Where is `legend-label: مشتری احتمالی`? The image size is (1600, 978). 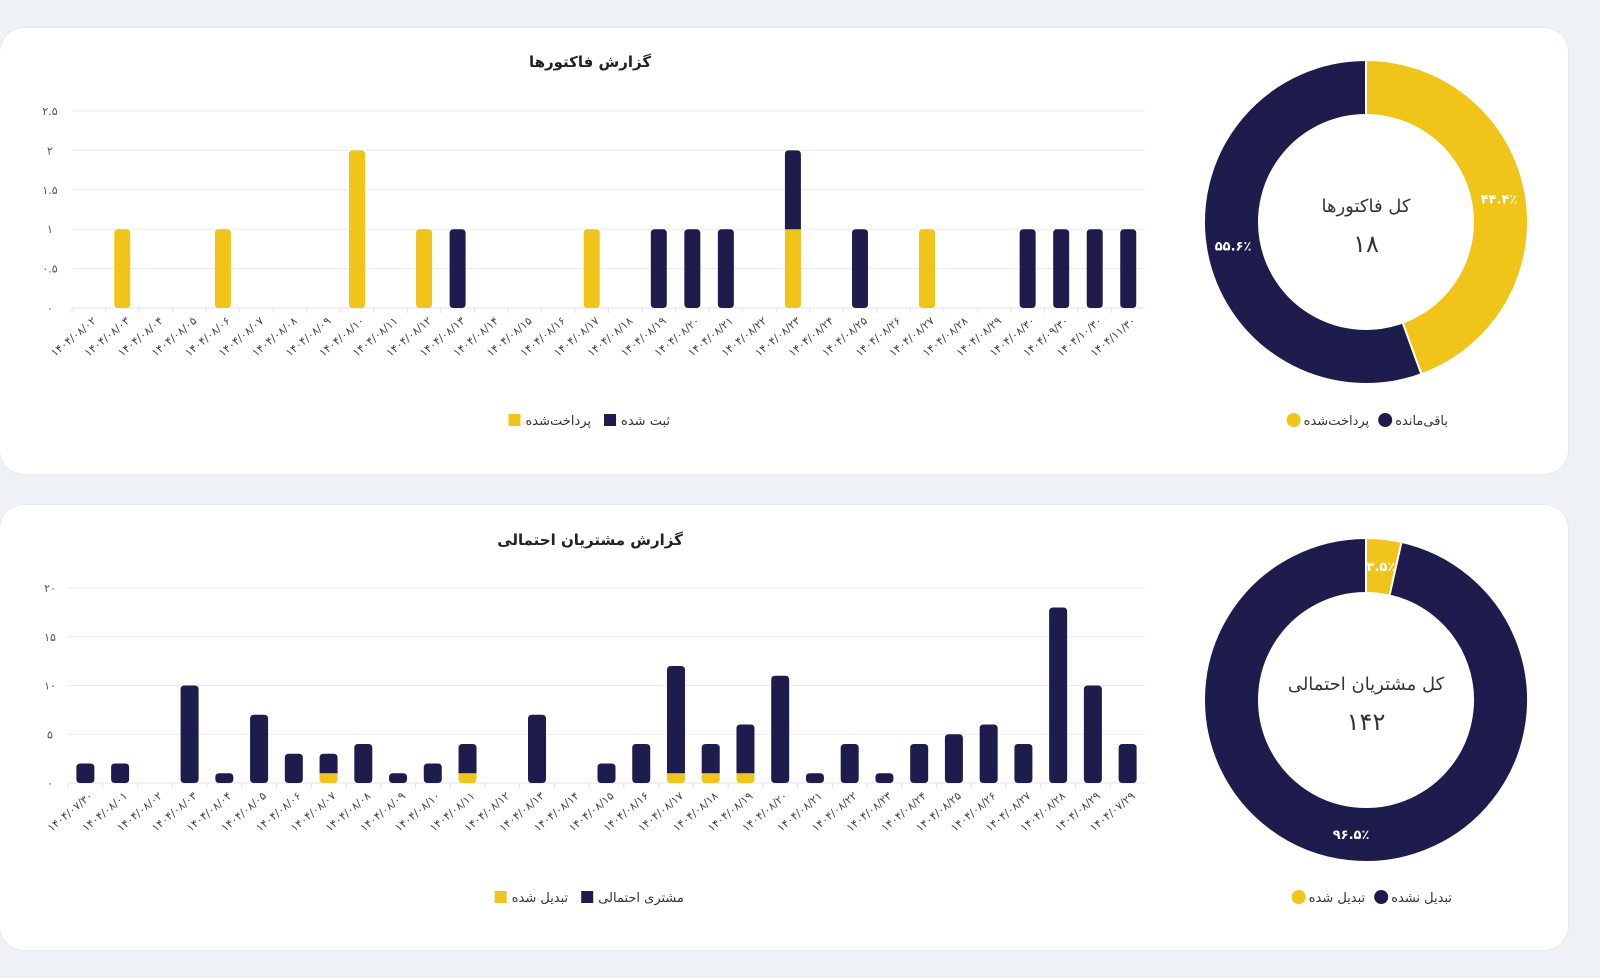
legend-label: مشتری احتمالی is located at coordinates (641, 898).